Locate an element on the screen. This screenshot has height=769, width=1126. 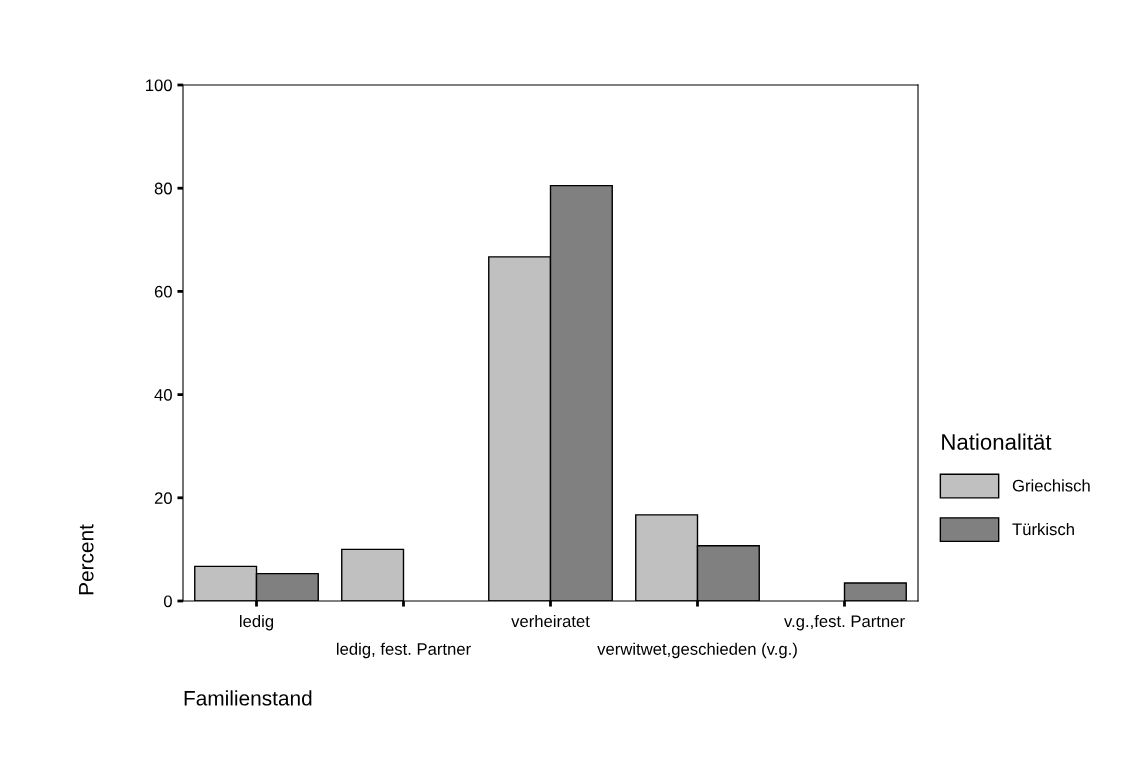
y-axis-title: Percent is located at coordinates (86, 559).